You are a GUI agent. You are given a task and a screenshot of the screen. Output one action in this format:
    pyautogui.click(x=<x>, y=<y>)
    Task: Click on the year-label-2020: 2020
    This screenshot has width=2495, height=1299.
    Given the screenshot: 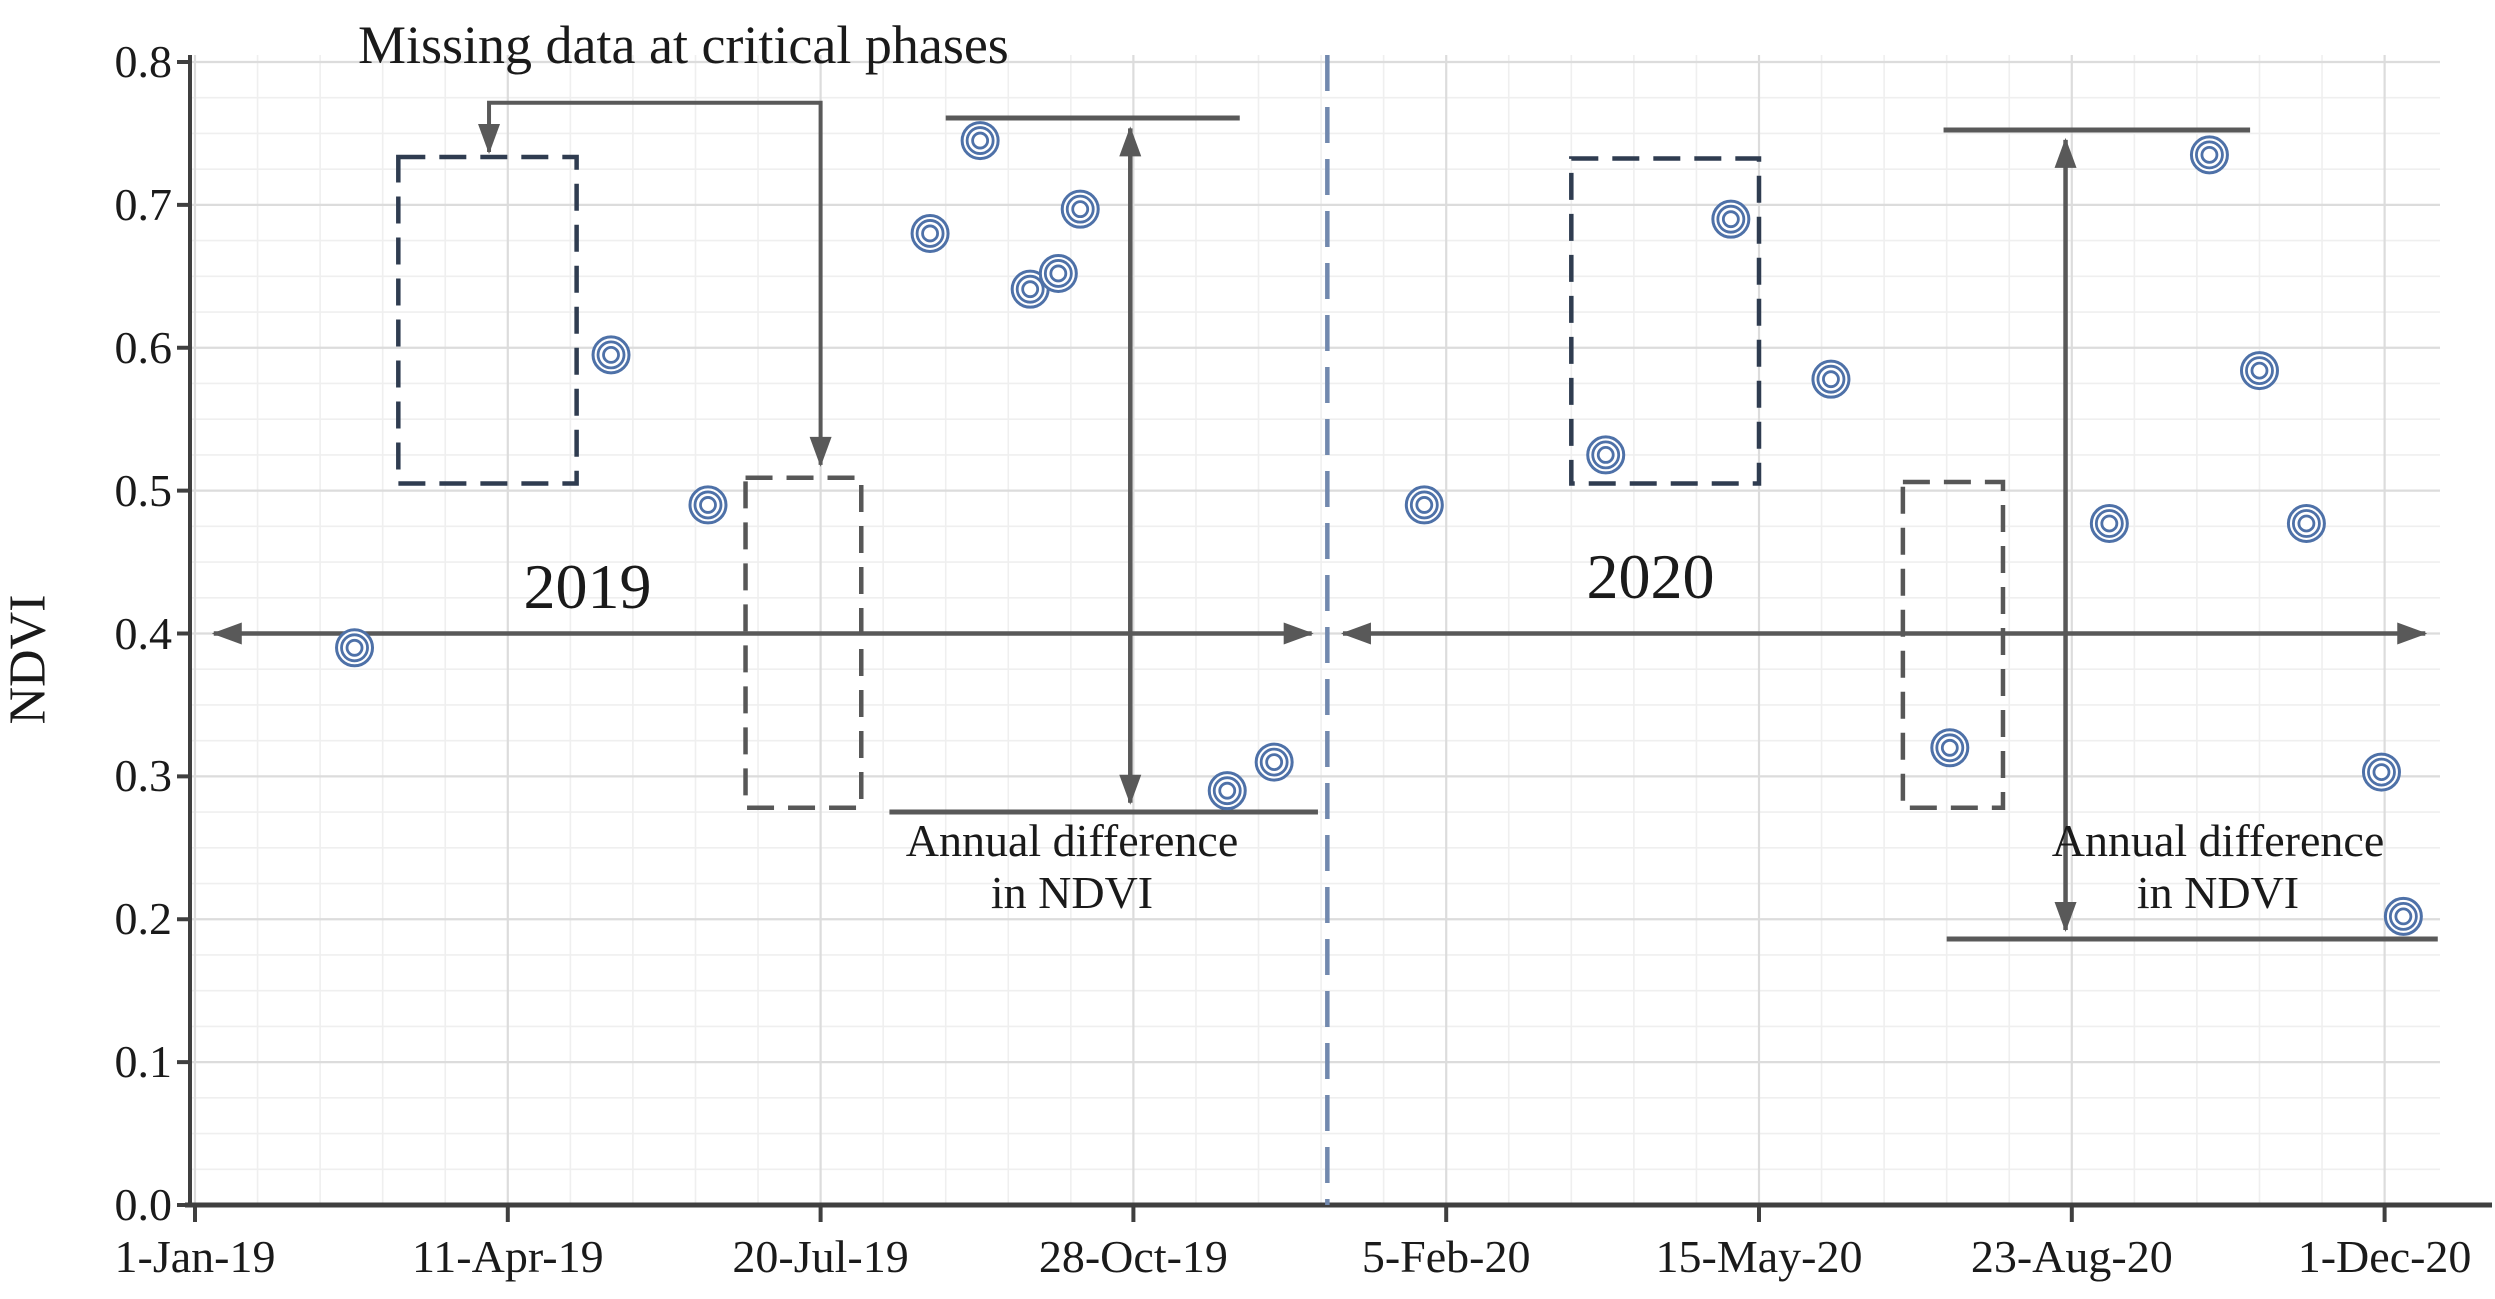 What is the action you would take?
    pyautogui.click(x=1650, y=576)
    